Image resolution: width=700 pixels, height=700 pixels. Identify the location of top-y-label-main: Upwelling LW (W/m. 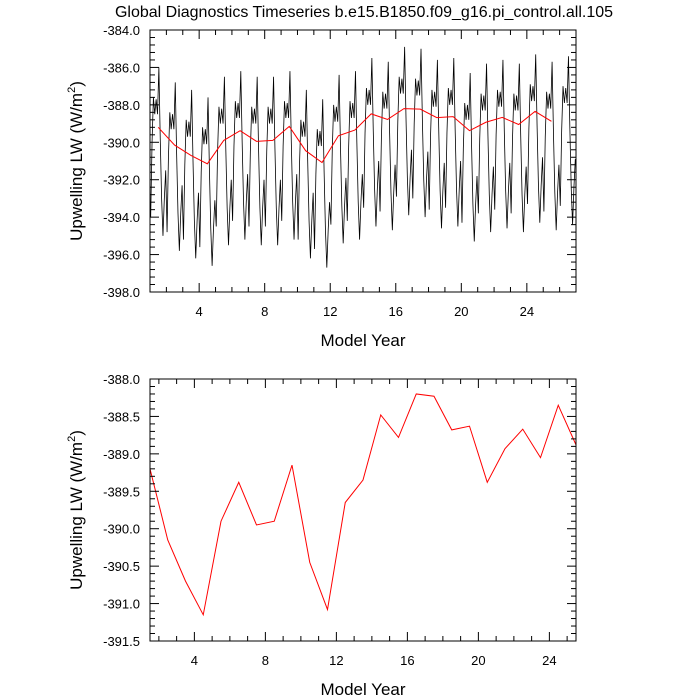
(76, 167).